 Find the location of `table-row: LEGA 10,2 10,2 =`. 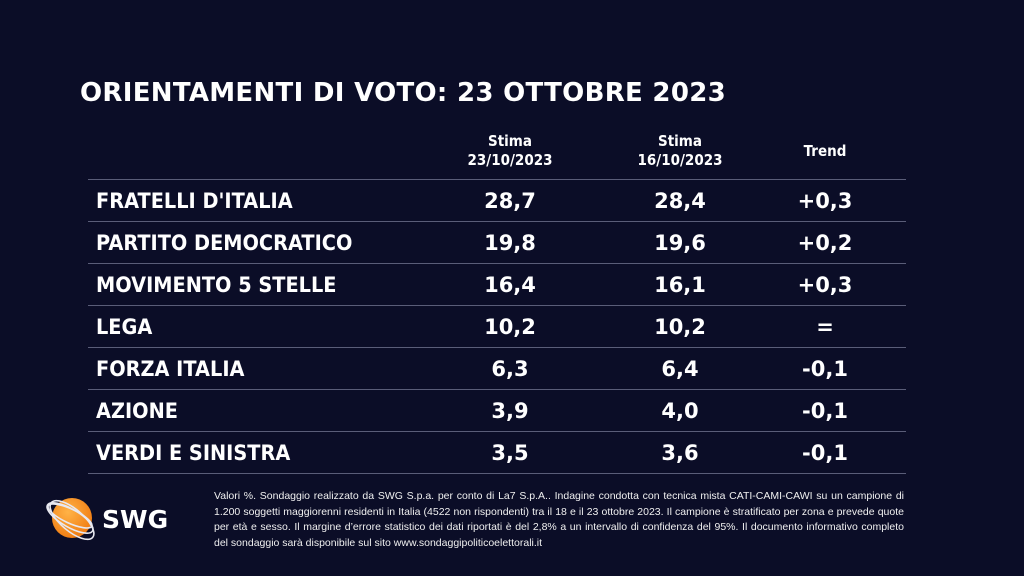

table-row: LEGA 10,2 10,2 = is located at coordinates (497, 326).